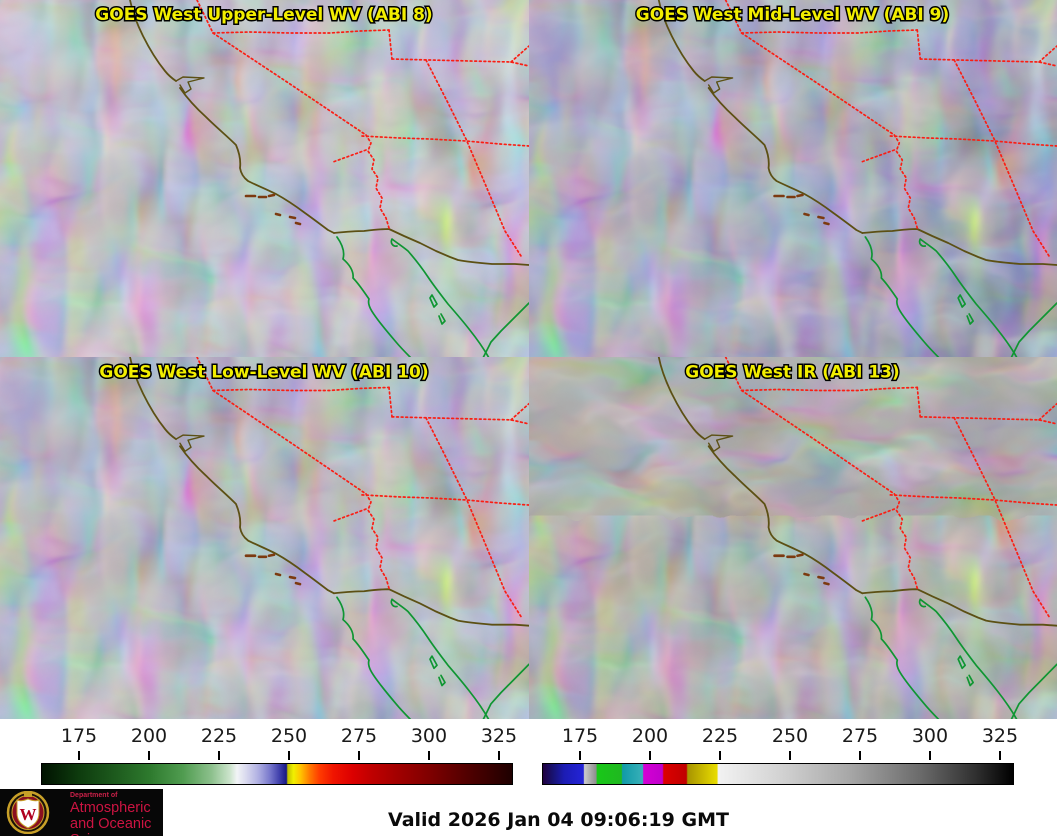  I want to click on wv-colorbar: 175 200 225 250 275 300 325, so click(279, 755).